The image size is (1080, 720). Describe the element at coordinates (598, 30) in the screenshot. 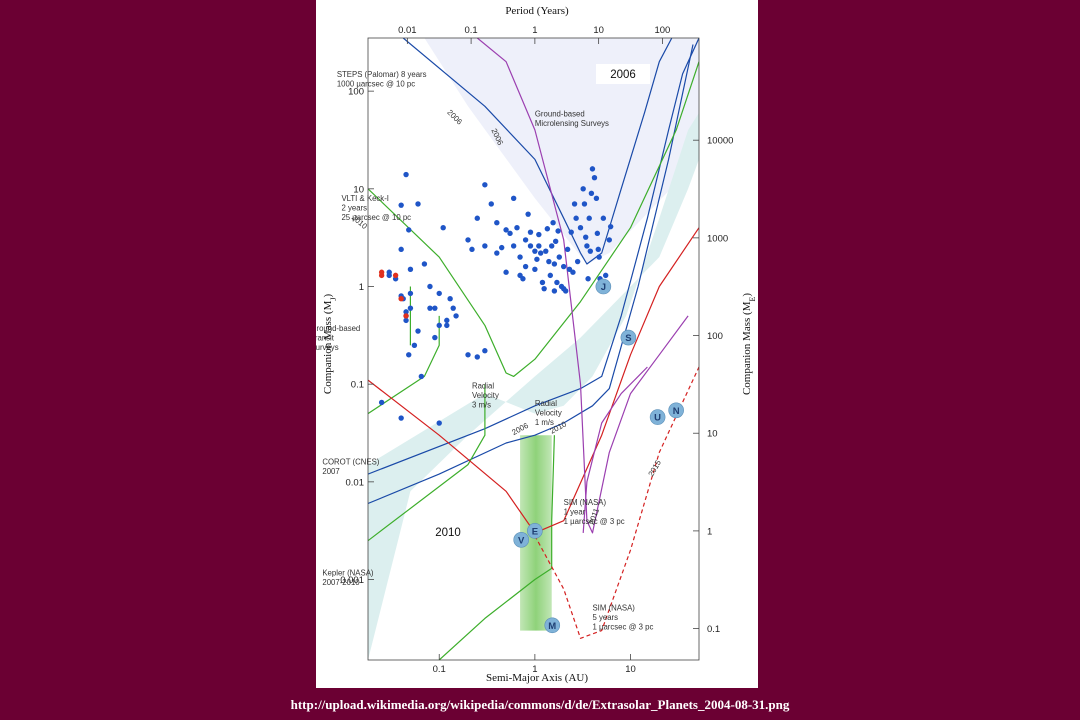

I see `top-tick-label: 10` at that location.